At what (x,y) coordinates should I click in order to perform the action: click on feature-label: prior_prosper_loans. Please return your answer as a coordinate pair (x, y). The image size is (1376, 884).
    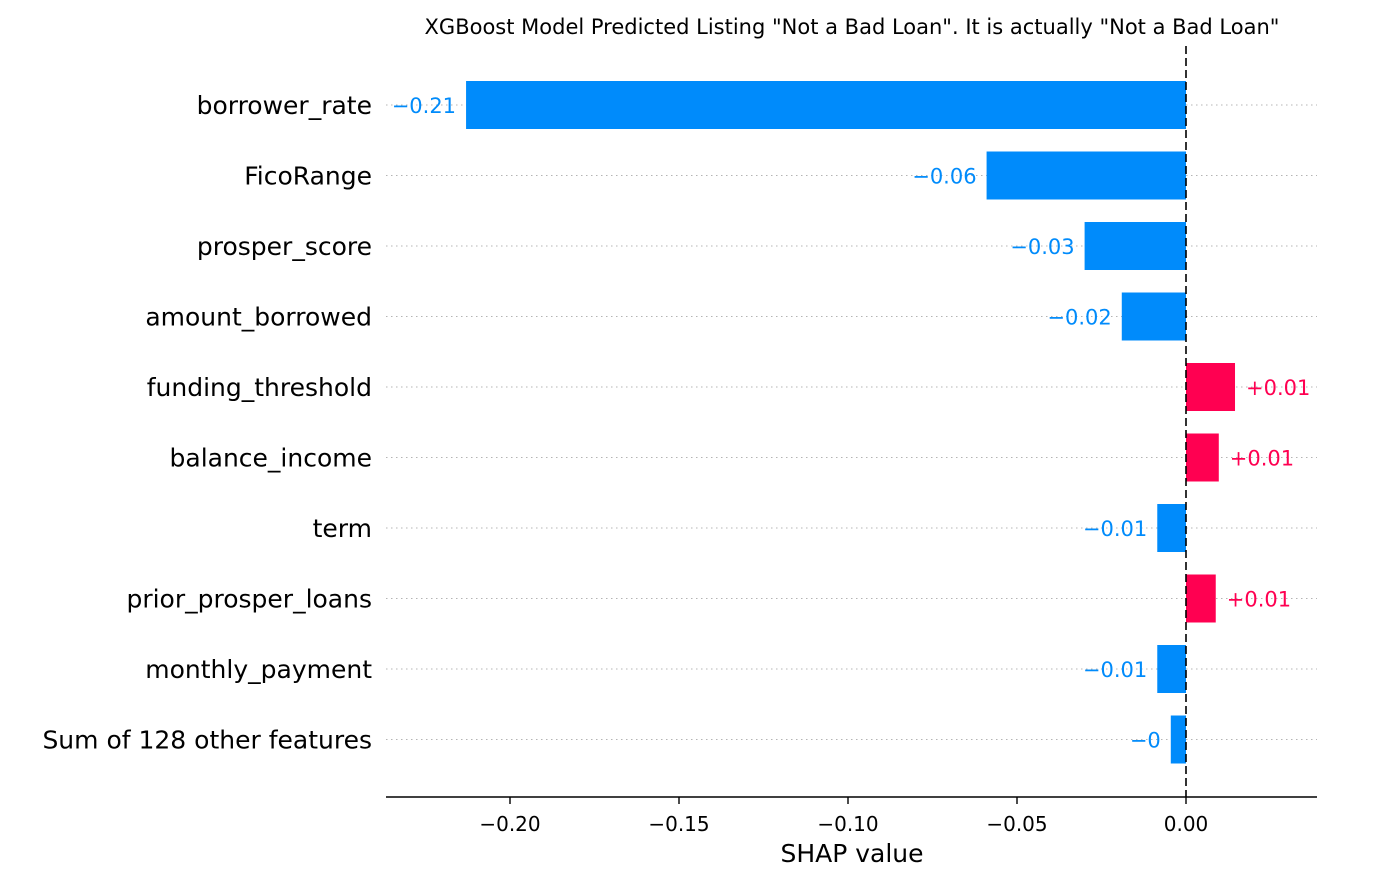
    Looking at the image, I should click on (249, 599).